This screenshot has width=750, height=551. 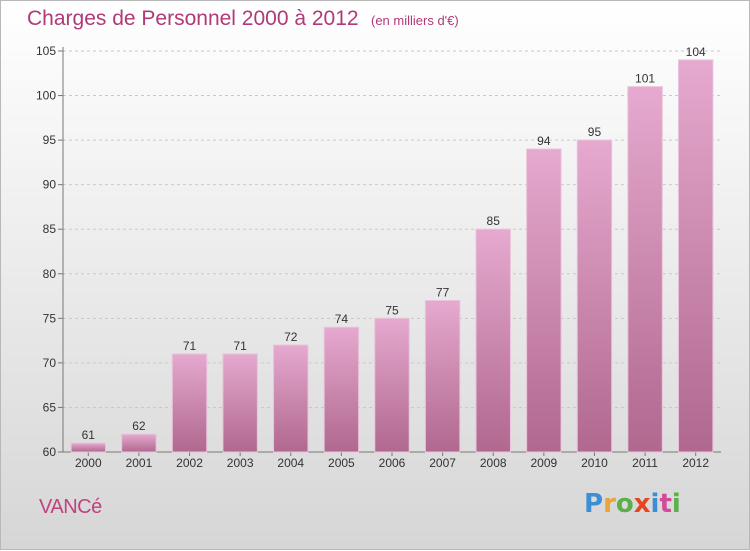 What do you see at coordinates (50, 407) in the screenshot?
I see `y-tick-label: 65` at bounding box center [50, 407].